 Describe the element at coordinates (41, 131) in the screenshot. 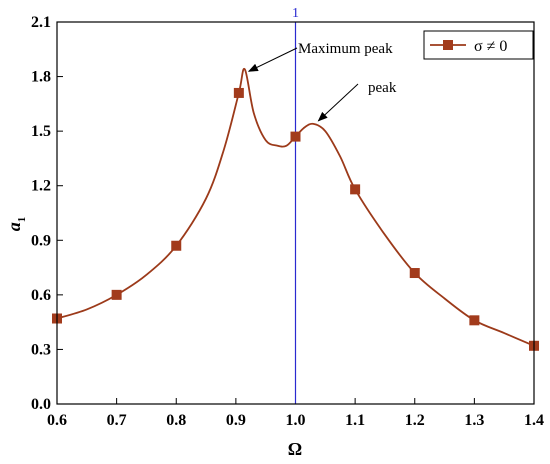

I see `y-tick-label: 1.5` at that location.